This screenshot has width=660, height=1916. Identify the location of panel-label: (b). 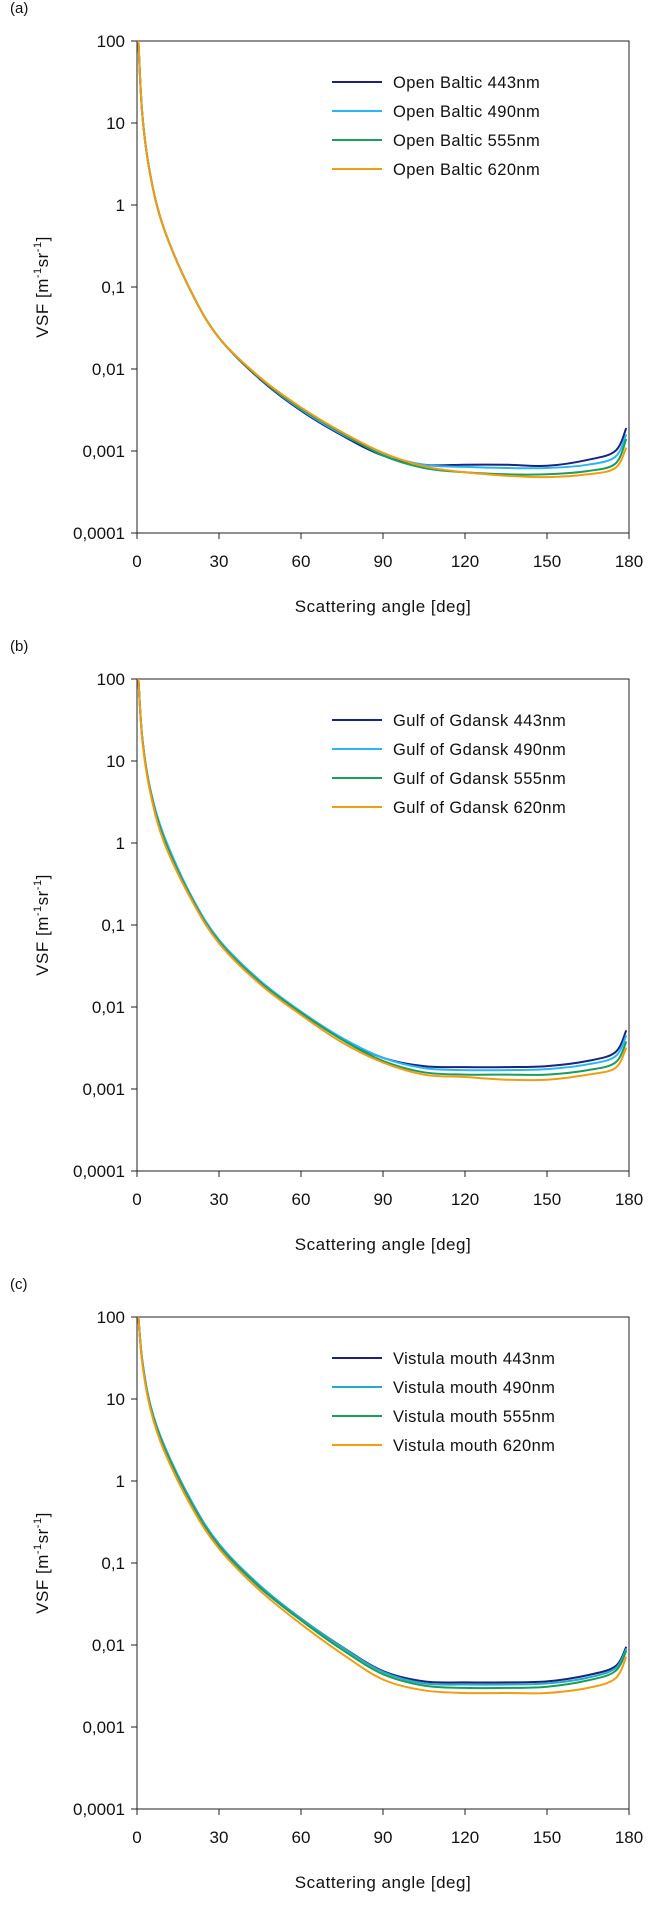
(19, 646).